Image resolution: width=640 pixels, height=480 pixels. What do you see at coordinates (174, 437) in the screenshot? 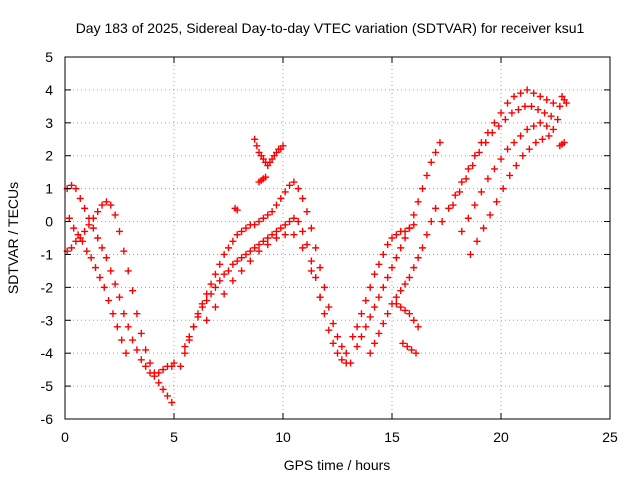
I see `x-tick-label: 5` at bounding box center [174, 437].